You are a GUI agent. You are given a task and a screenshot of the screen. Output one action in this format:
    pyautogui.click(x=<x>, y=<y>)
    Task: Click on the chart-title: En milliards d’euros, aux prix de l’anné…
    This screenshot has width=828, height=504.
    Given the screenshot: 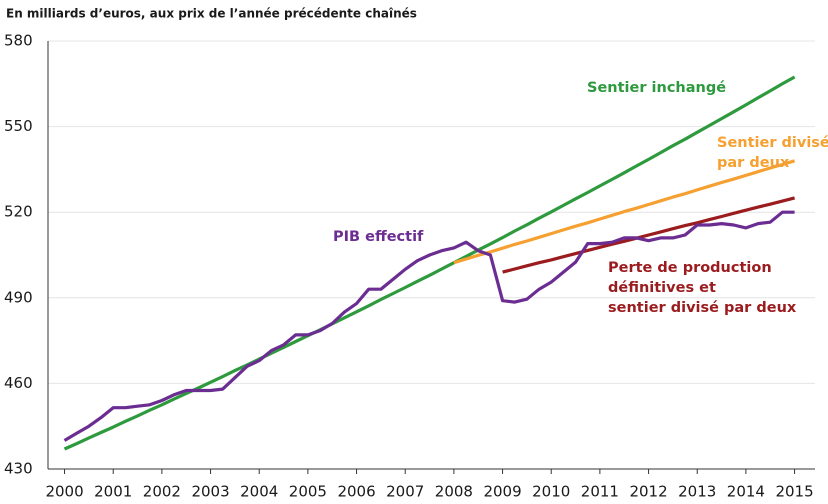 What is the action you would take?
    pyautogui.click(x=211, y=14)
    